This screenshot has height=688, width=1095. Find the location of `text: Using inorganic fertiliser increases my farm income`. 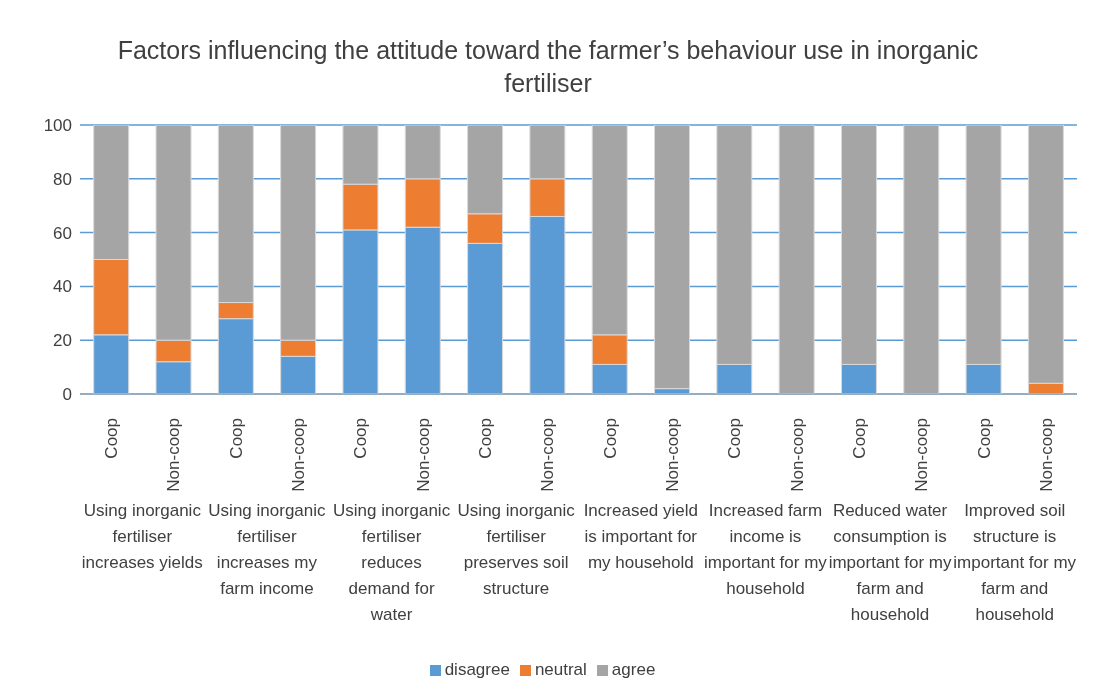

text: Using inorganic fertiliser increases my farm income is located at coordinates (267, 550).